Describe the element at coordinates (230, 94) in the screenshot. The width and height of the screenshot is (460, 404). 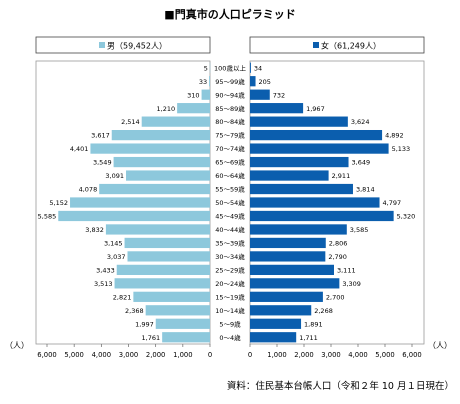
I see `age-category-label: 90～94歳` at that location.